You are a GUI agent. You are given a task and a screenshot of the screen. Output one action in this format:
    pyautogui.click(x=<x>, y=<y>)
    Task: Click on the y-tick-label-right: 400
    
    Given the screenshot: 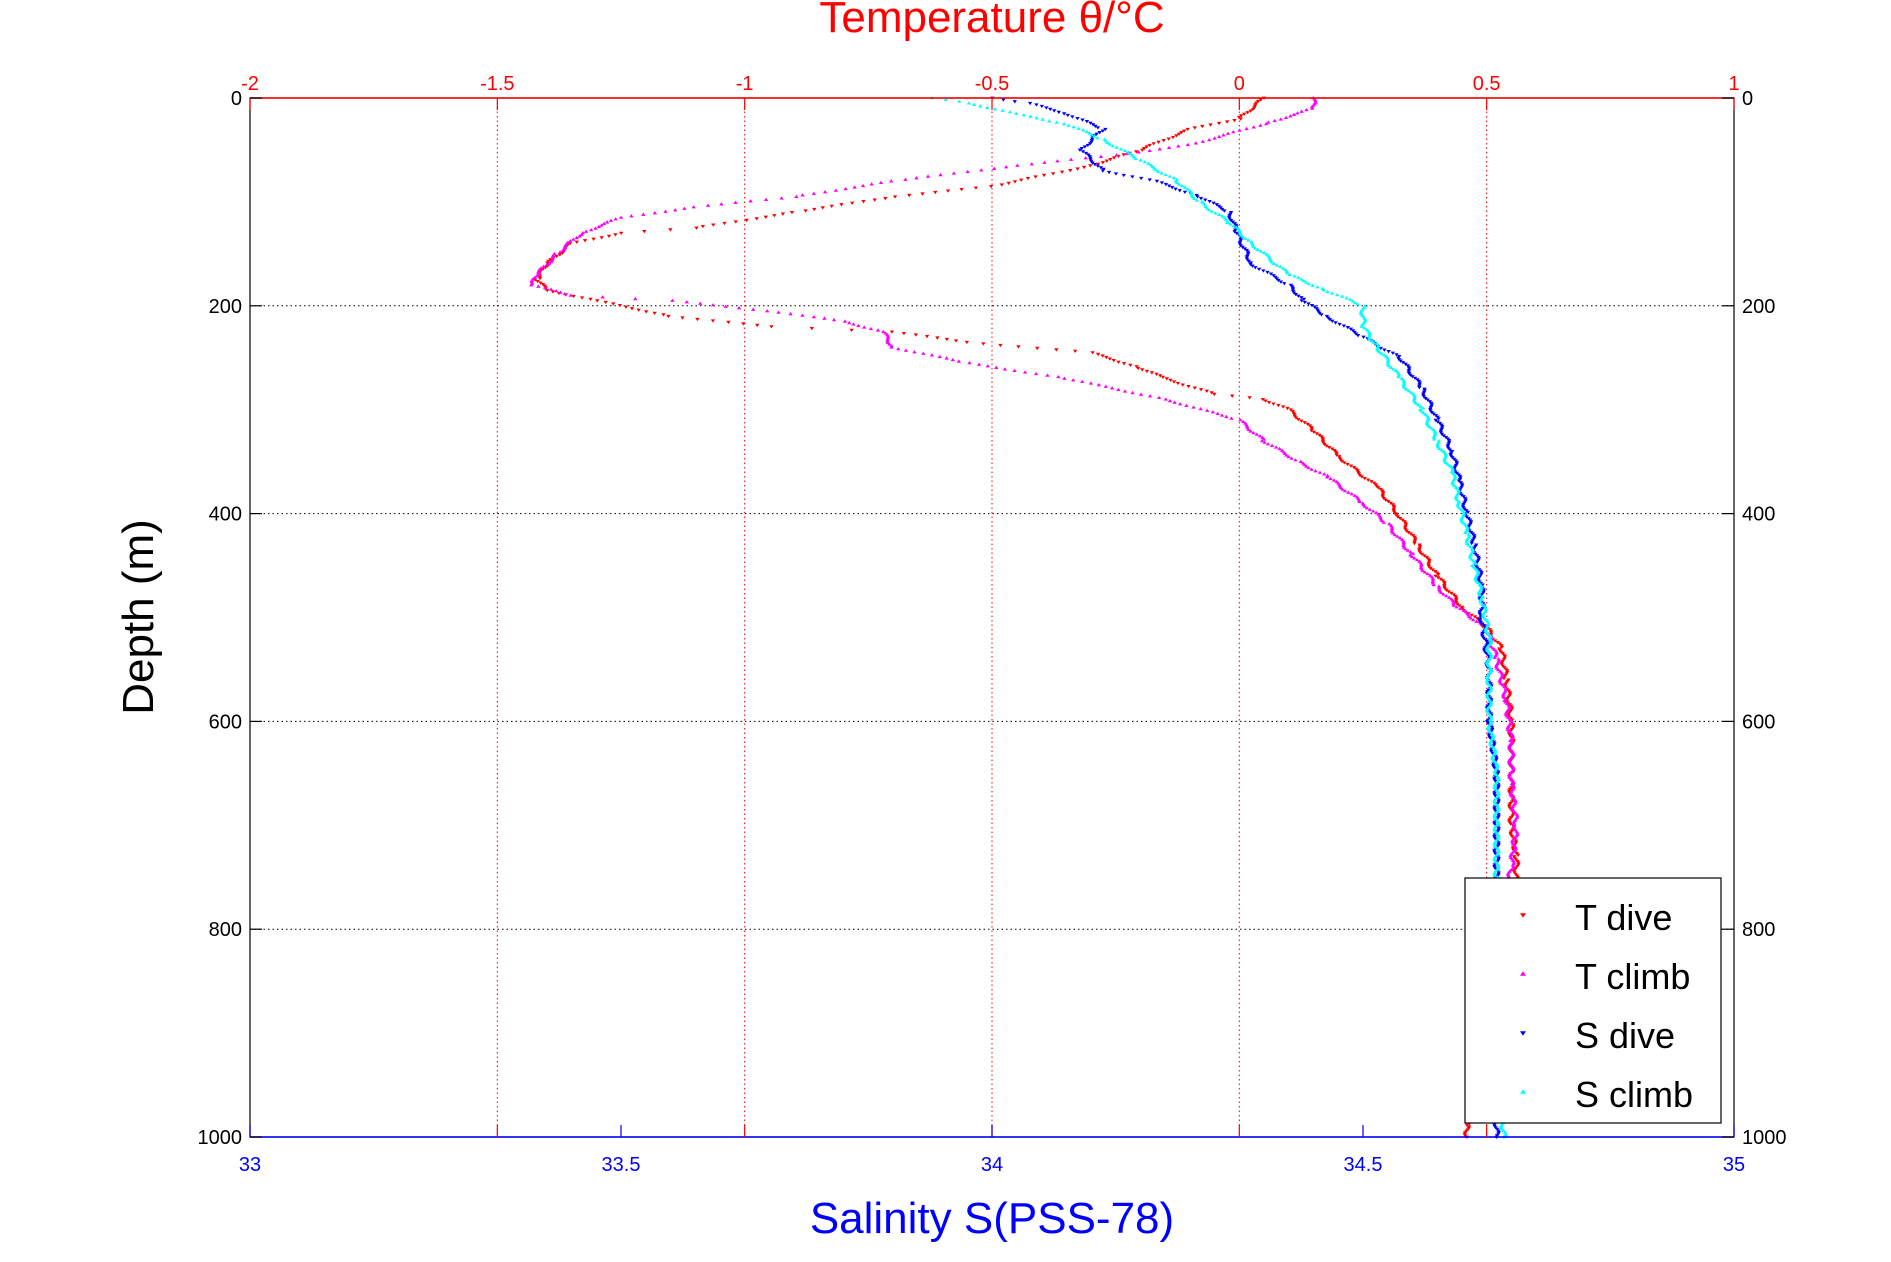 What is the action you would take?
    pyautogui.click(x=1758, y=515)
    